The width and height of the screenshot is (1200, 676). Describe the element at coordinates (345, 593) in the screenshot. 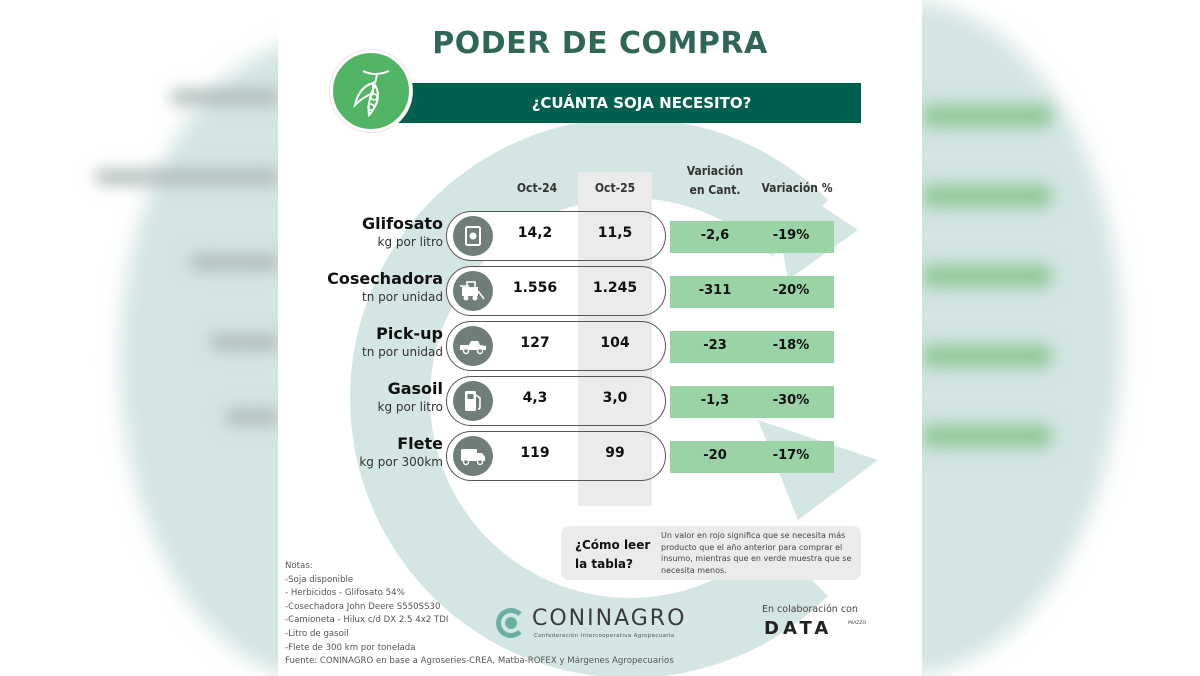

I see `note-item: - Herbicidos - Glifosato 54%` at that location.